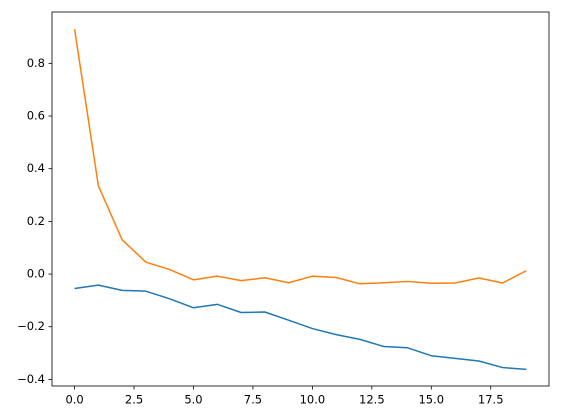  Describe the element at coordinates (193, 400) in the screenshot. I see `x-tick-label: 5.0` at that location.